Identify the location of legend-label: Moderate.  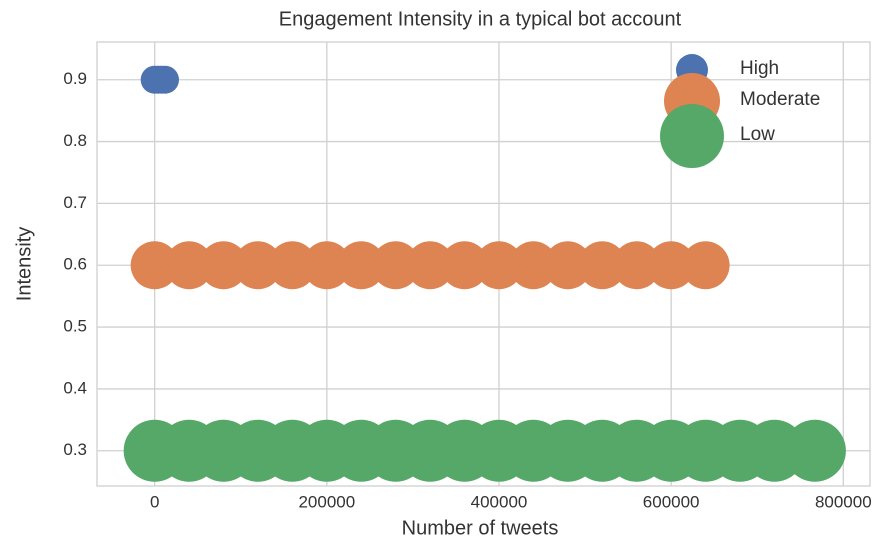
(780, 99).